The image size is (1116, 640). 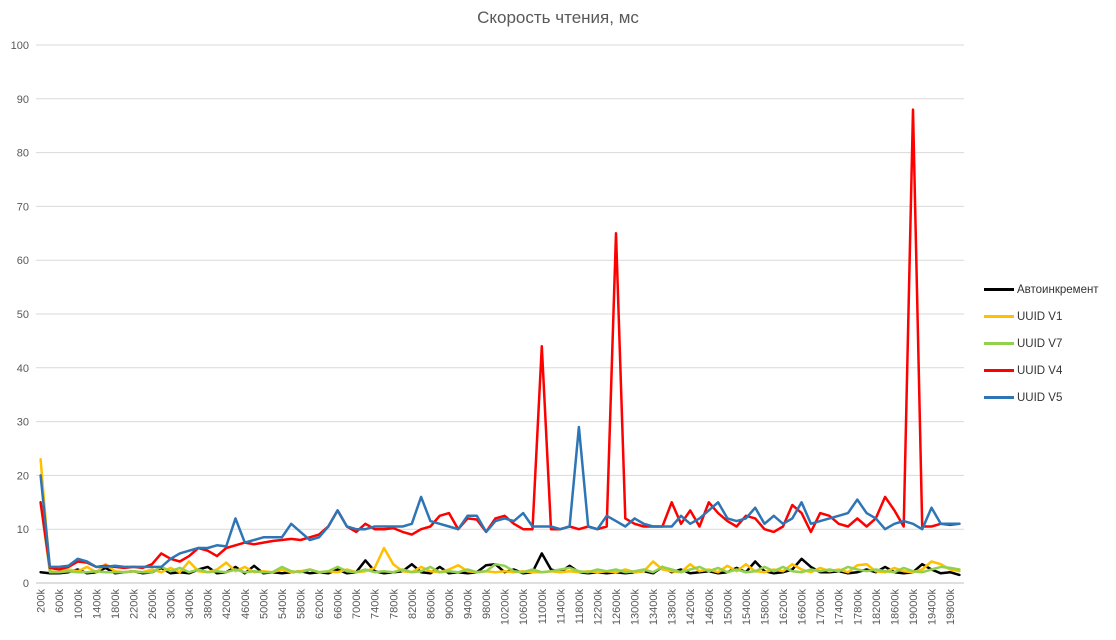 I want to click on x-tick-label: 7400k, so click(x=376, y=604).